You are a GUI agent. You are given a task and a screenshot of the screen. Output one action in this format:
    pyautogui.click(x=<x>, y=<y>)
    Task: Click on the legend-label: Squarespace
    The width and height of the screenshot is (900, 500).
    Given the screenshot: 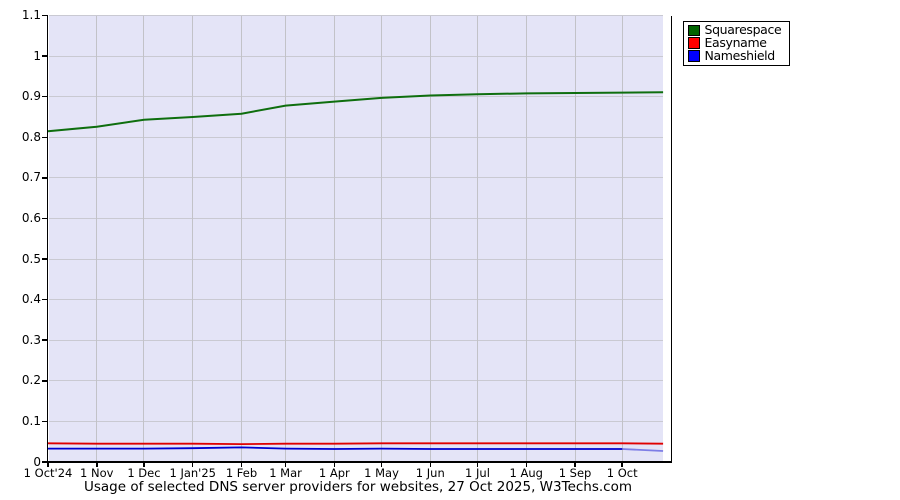 What is the action you would take?
    pyautogui.click(x=743, y=29)
    